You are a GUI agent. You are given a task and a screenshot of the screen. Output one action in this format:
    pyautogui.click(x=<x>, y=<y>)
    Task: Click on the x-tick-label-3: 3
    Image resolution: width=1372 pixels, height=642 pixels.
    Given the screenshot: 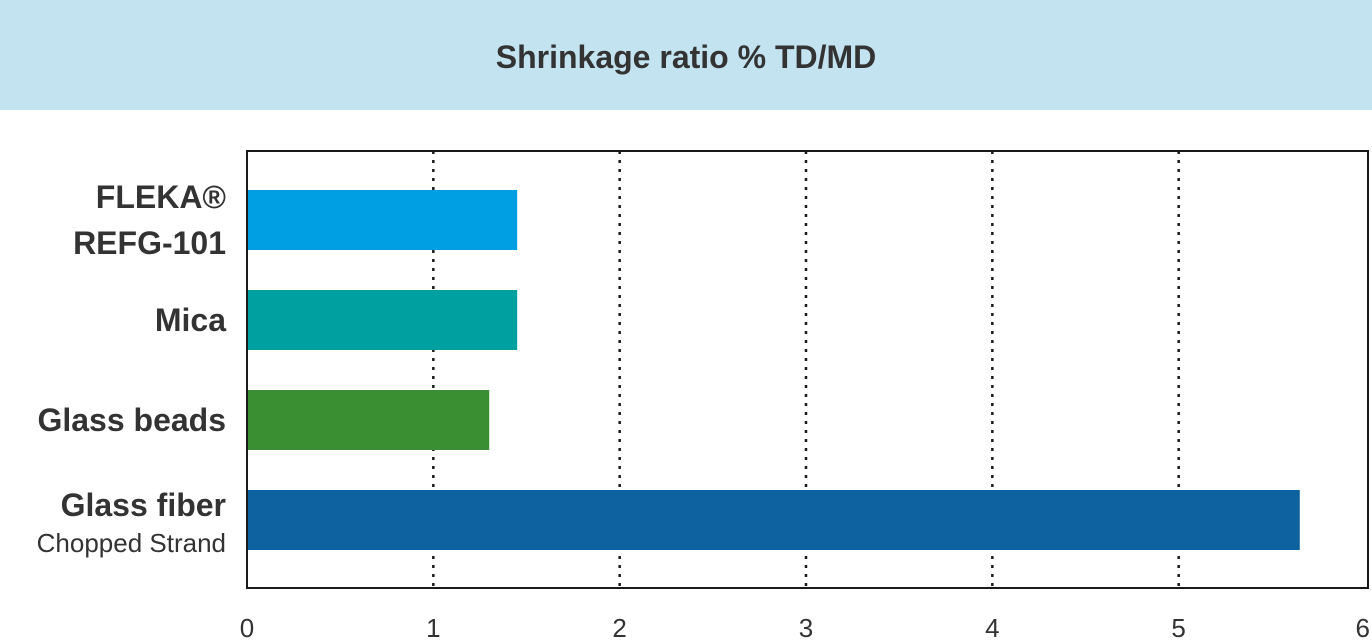 What is the action you would take?
    pyautogui.click(x=806, y=627)
    